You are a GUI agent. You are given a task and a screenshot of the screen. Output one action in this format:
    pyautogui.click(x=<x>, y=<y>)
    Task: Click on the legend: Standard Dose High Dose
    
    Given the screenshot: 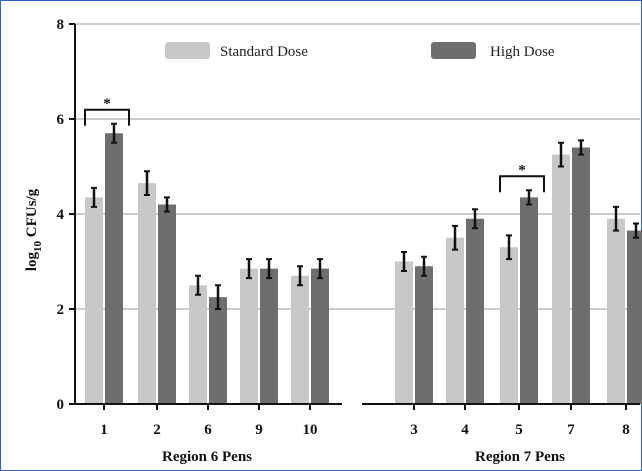 What is the action you would take?
    pyautogui.click(x=360, y=51)
    